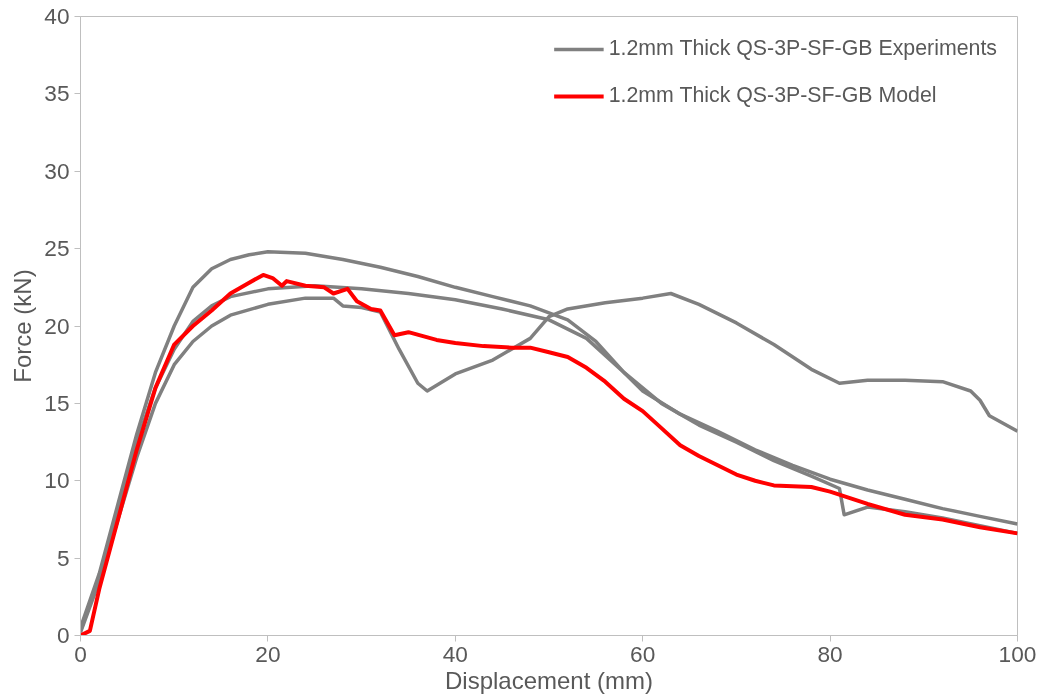 The image size is (1042, 696). What do you see at coordinates (268, 653) in the screenshot?
I see `x-tick-label: 20` at bounding box center [268, 653].